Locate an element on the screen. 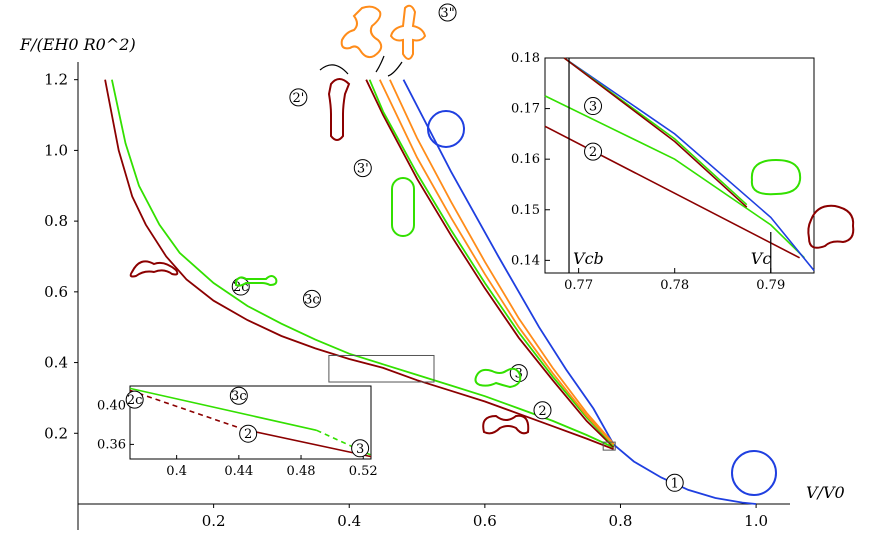  inset-y-tick-label: 0.40 is located at coordinates (111, 405).